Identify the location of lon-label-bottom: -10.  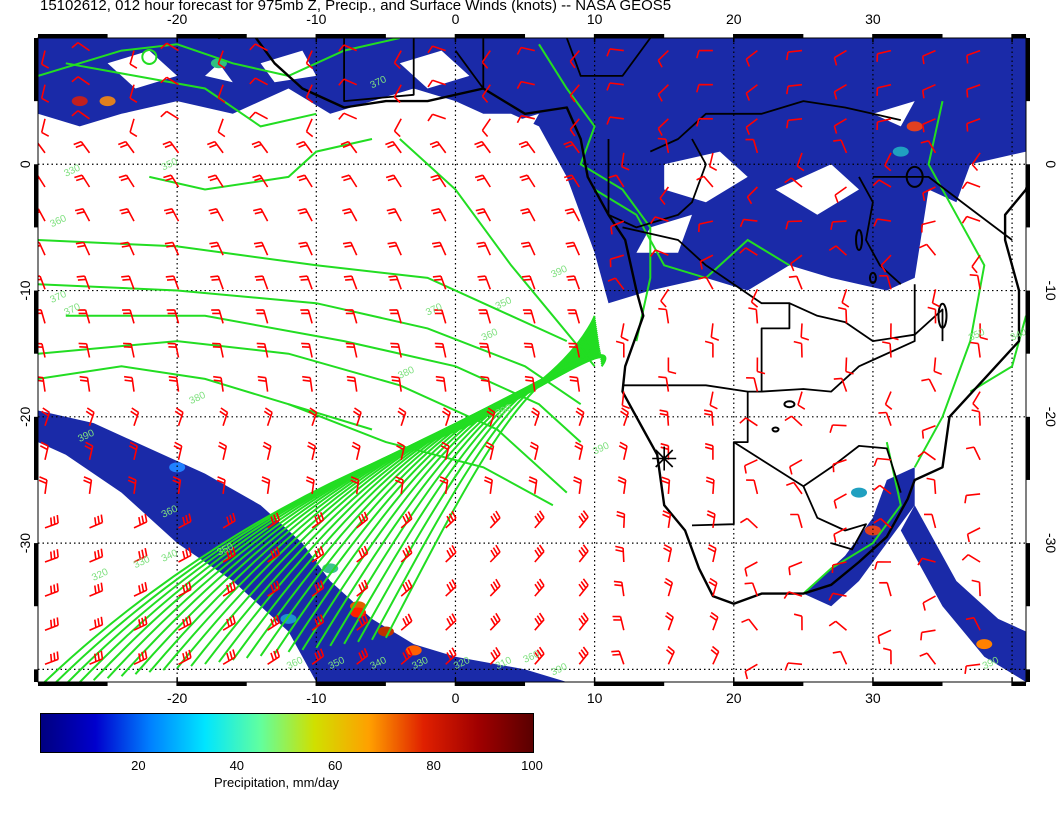
(316, 698).